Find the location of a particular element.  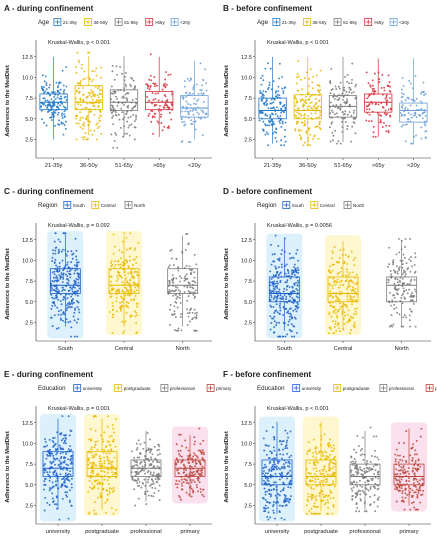

x-tick-label: North is located at coordinates (183, 349).